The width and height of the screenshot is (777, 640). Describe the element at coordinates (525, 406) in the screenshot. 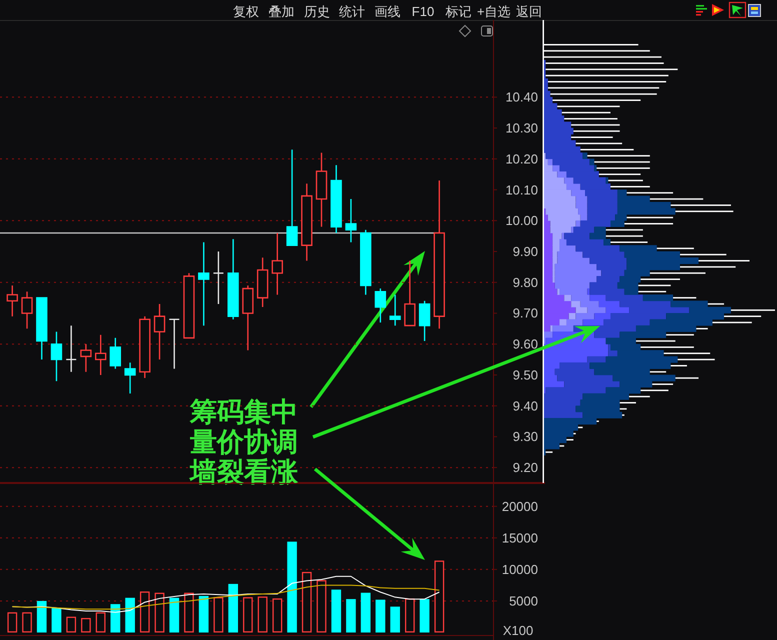

I see `y-tick-label: 9.40` at that location.